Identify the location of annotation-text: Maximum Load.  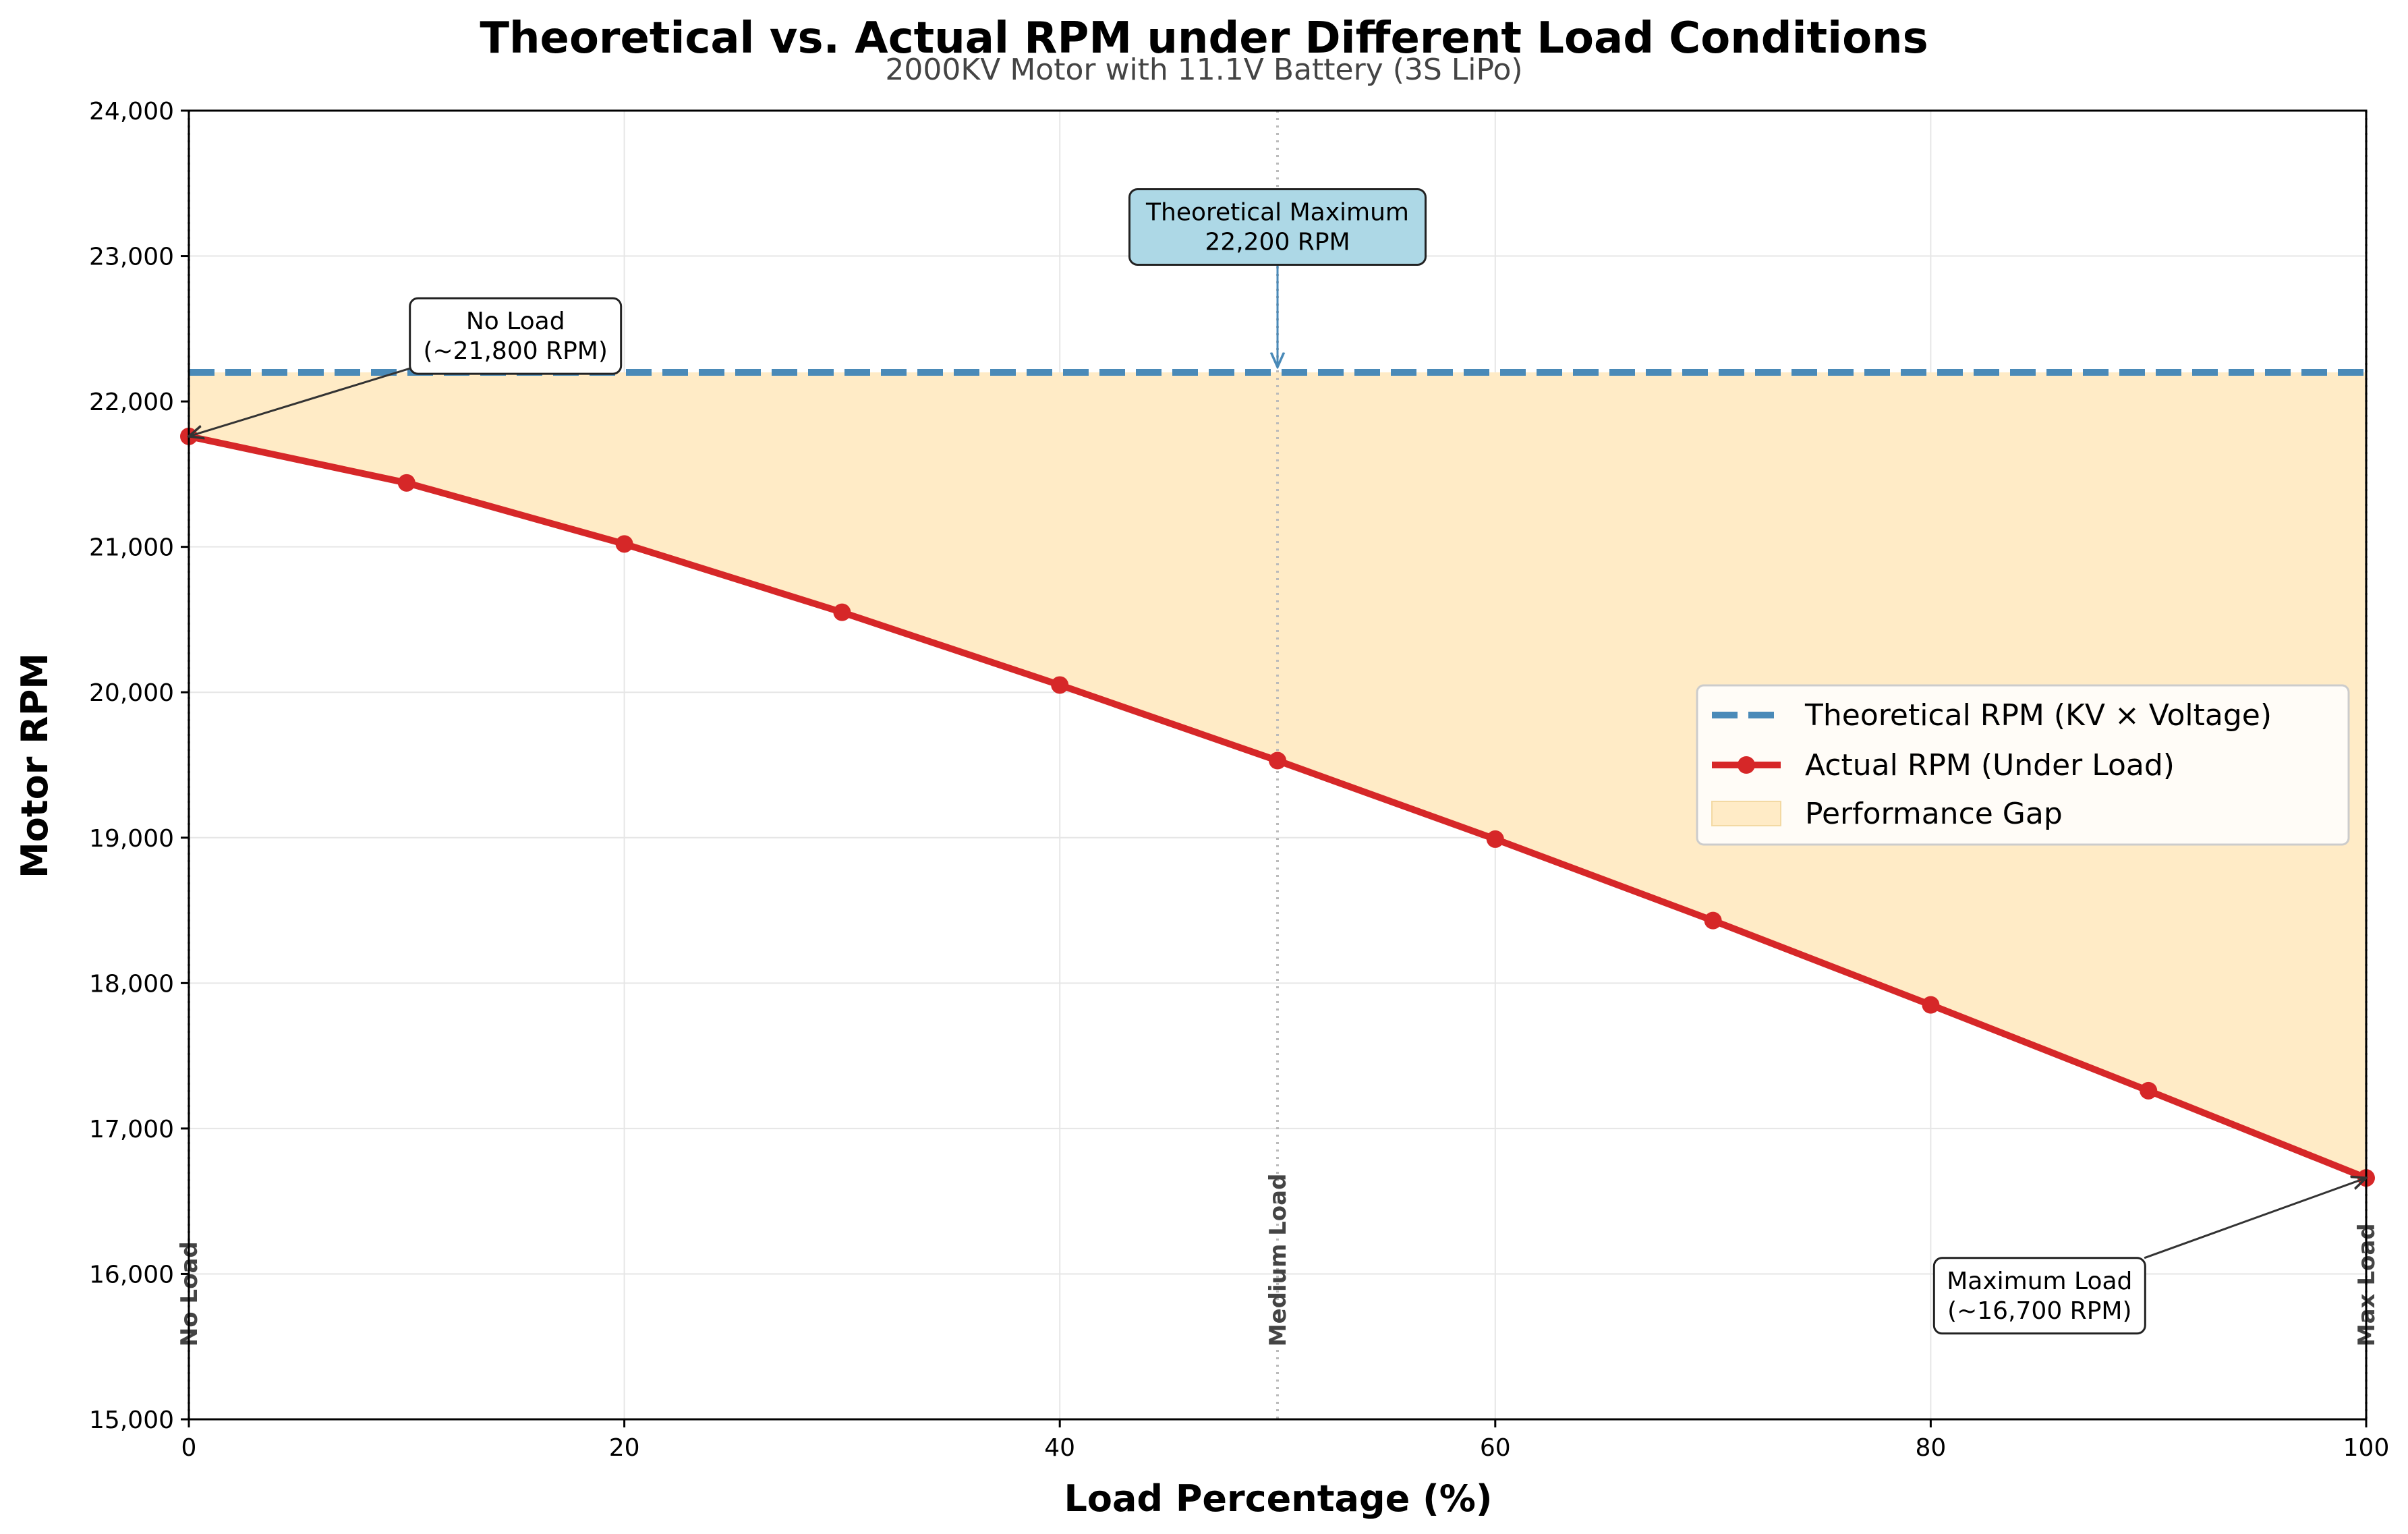
(2040, 1281).